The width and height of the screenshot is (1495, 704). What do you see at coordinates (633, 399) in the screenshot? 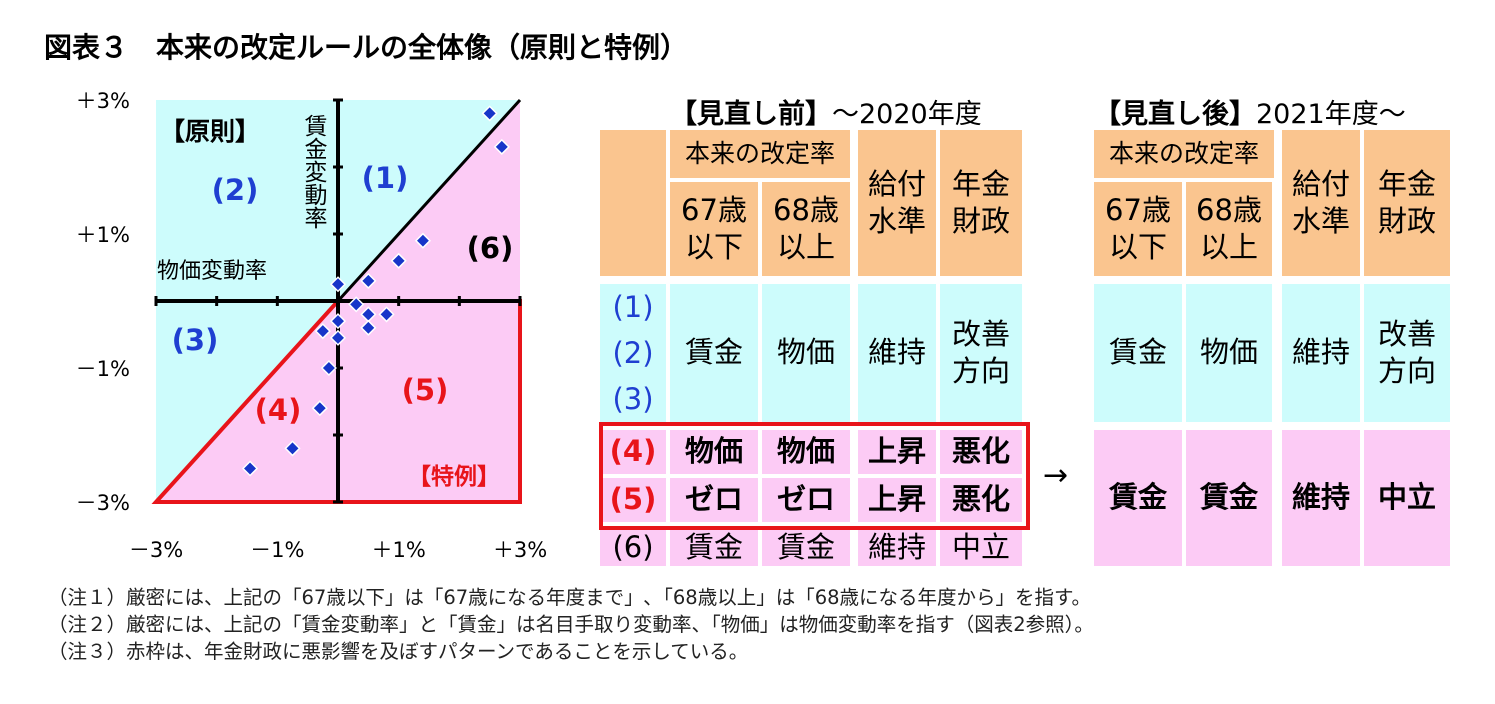
I see `row-label: (3)` at bounding box center [633, 399].